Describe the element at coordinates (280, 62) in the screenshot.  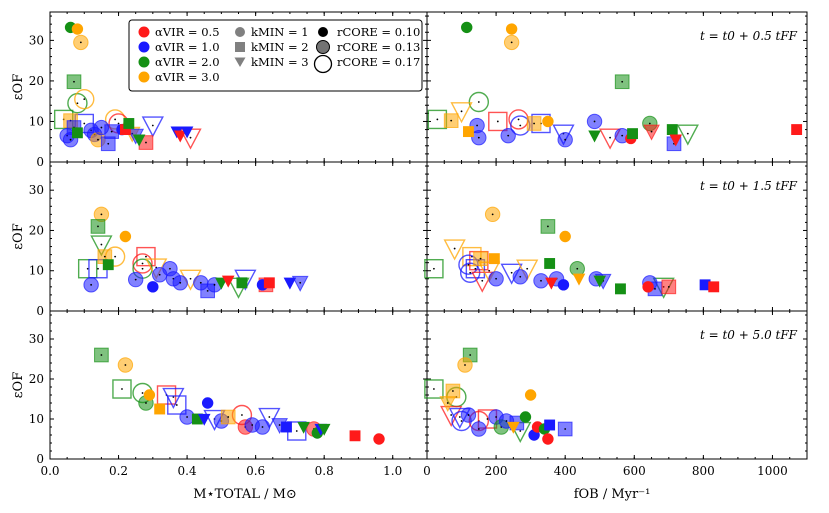
I see `legend-kmin-3: kMIN = 3` at that location.